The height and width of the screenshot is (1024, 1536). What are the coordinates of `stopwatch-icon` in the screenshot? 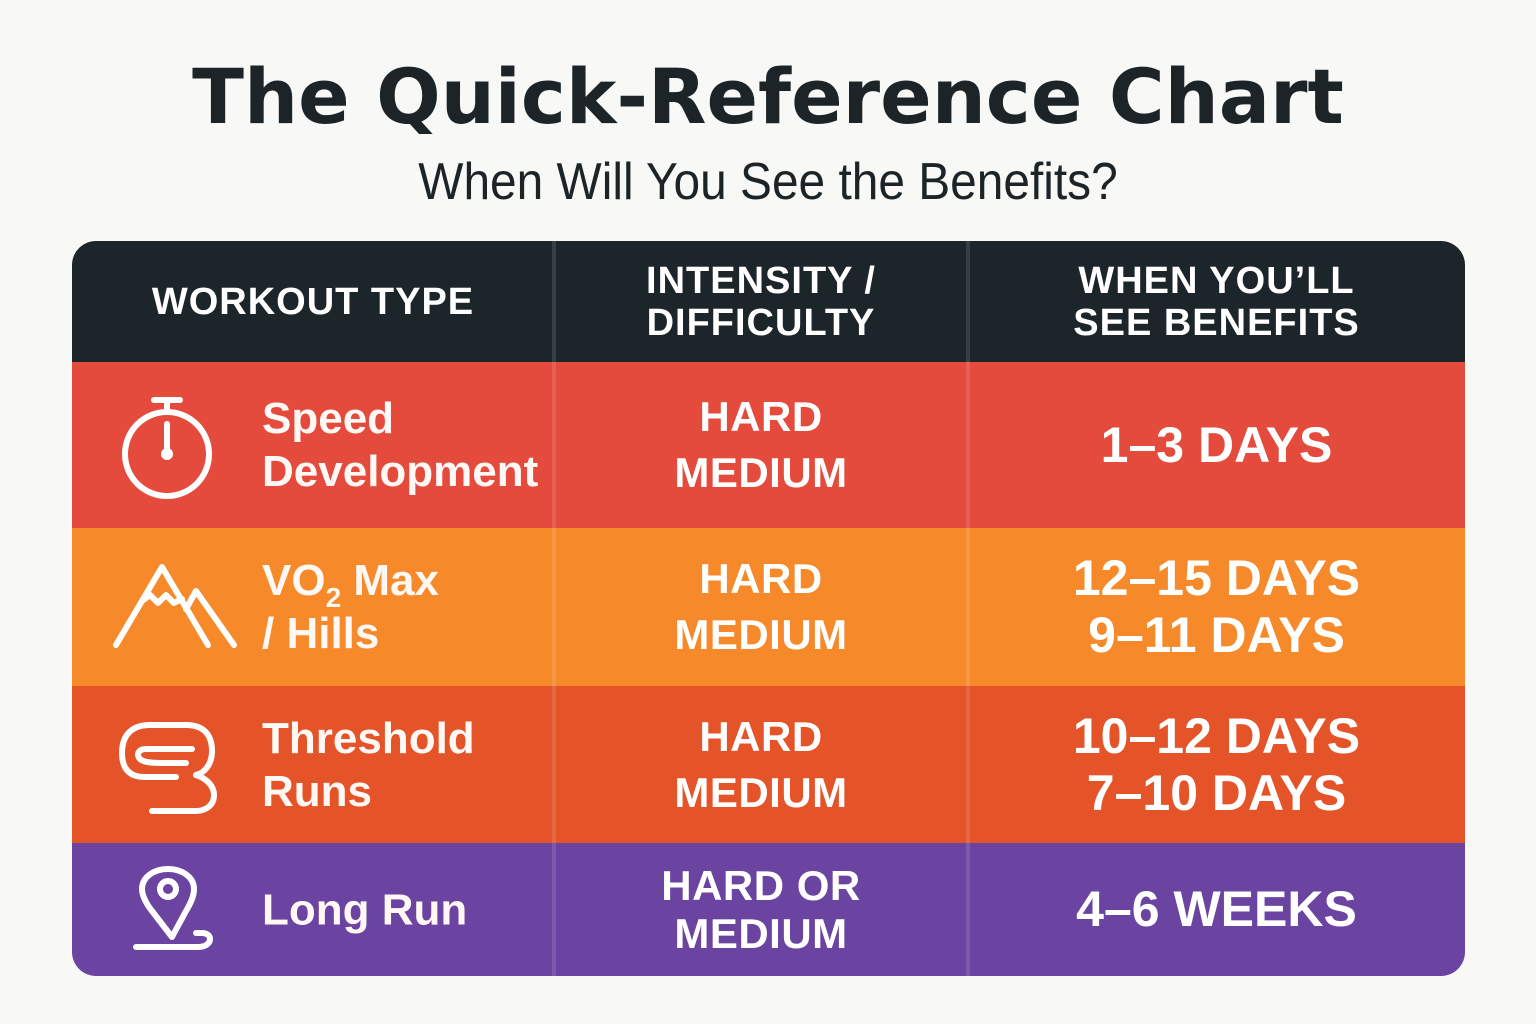 It's located at (167, 445).